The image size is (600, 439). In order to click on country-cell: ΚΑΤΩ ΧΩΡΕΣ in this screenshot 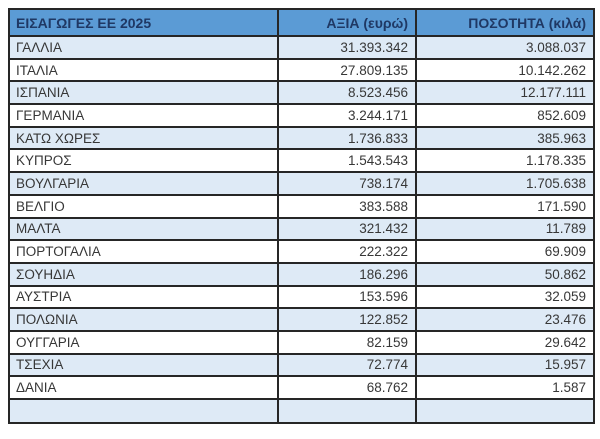, I will do `click(143, 138)`.